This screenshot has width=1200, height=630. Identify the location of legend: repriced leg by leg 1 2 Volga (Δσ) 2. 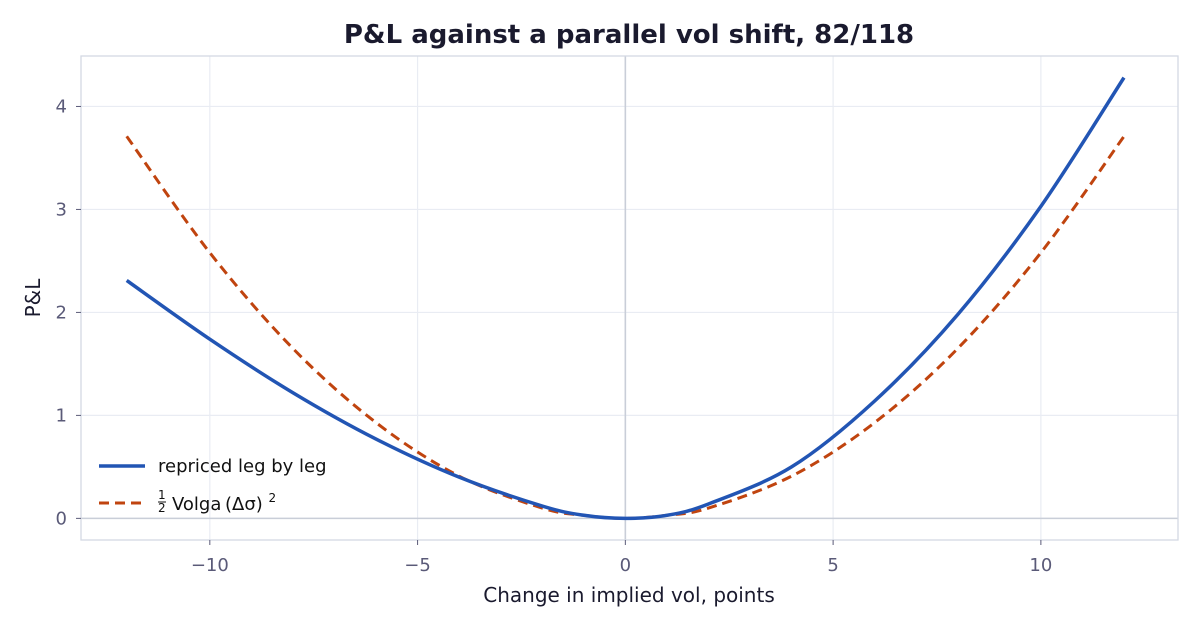
(213, 486).